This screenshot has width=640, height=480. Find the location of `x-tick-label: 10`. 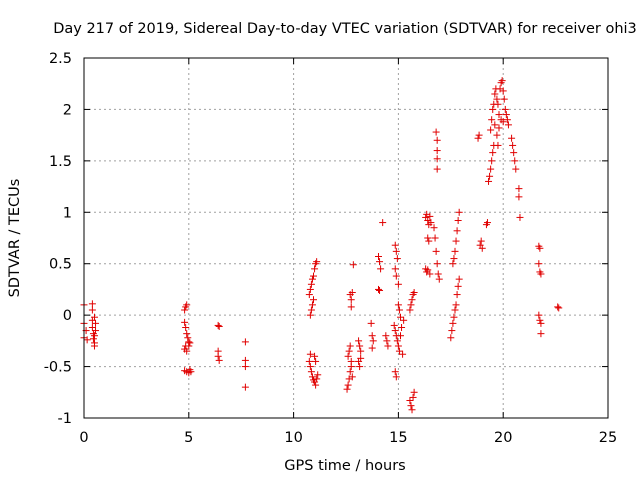

x-tick-label: 10 is located at coordinates (293, 438).